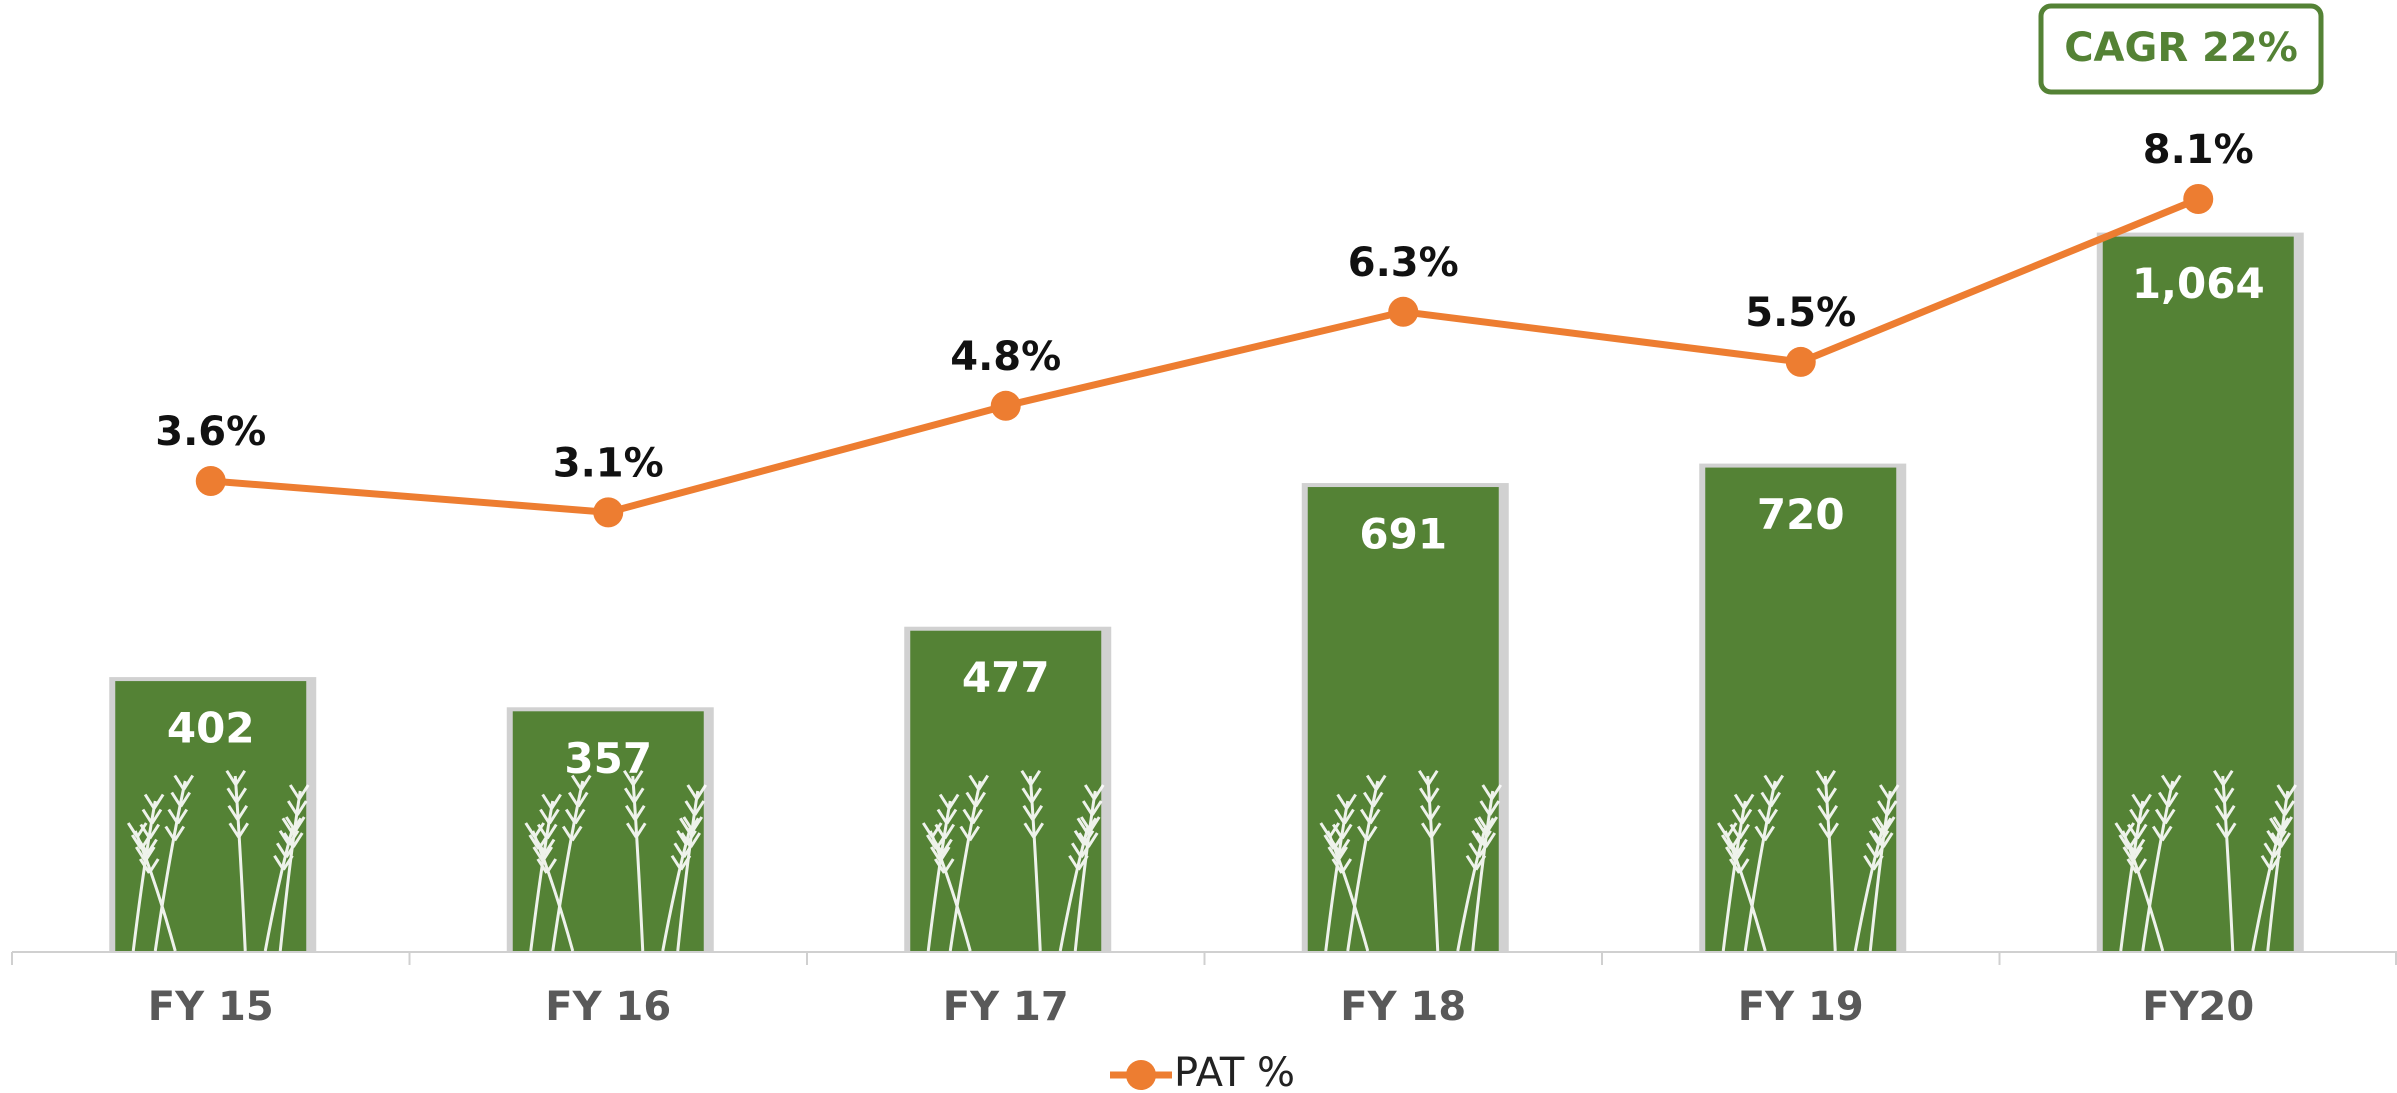 The height and width of the screenshot is (1093, 2397). Describe the element at coordinates (608, 1007) in the screenshot. I see `x-tick-label: FY 16` at that location.